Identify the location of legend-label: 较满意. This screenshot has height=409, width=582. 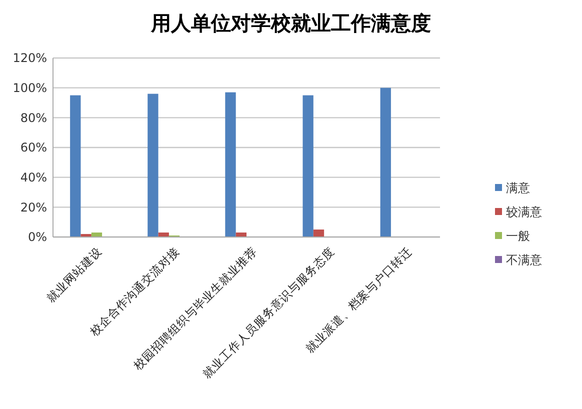
(524, 212).